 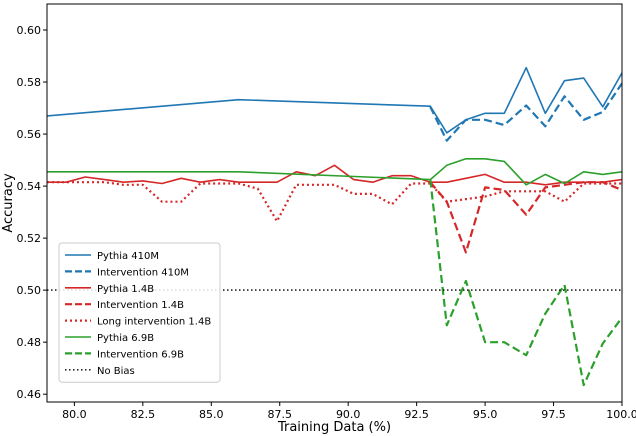 I want to click on y-axis: 0.46 0.48 0.50 0.52 0.54 0.56 0.58 0.60, so click(x=32, y=212).